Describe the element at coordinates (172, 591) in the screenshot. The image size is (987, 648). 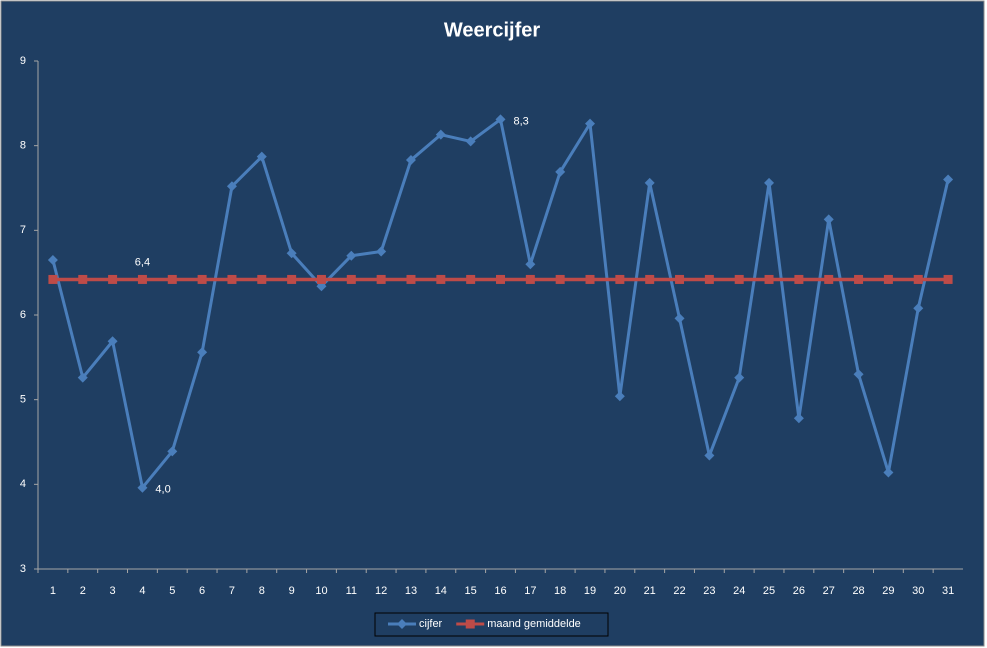
I see `x-tick-label: 5` at that location.